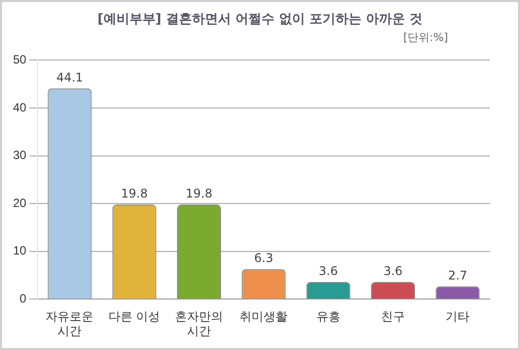 The height and width of the screenshot is (350, 520). Describe the element at coordinates (458, 275) in the screenshot. I see `data-label: 2.7` at that location.